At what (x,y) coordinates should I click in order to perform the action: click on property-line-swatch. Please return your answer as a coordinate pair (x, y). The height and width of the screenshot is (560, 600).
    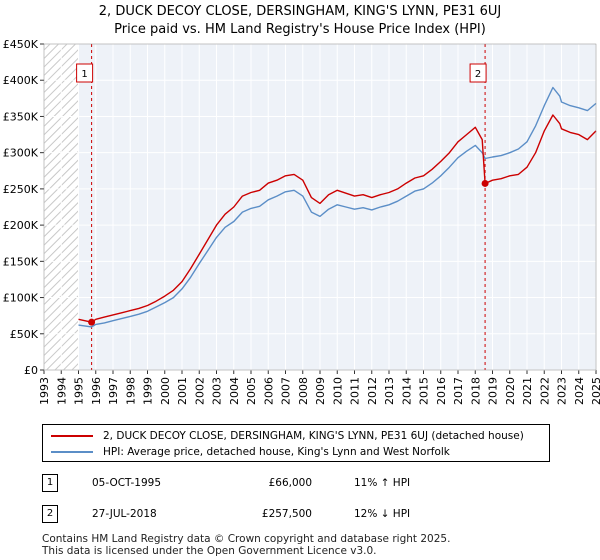
    Looking at the image, I should click on (72, 436).